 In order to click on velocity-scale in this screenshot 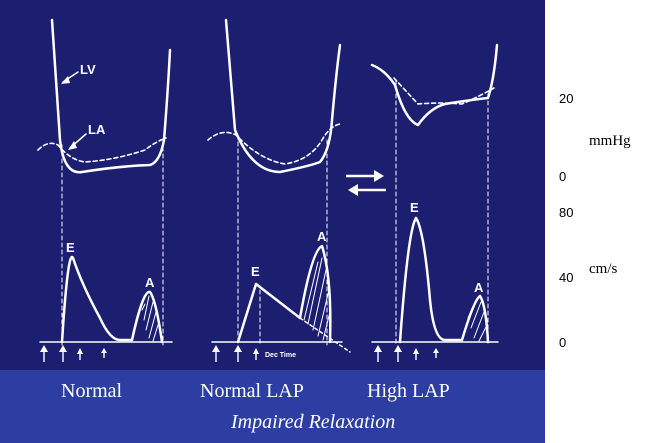, I will do `click(552, 277)`.